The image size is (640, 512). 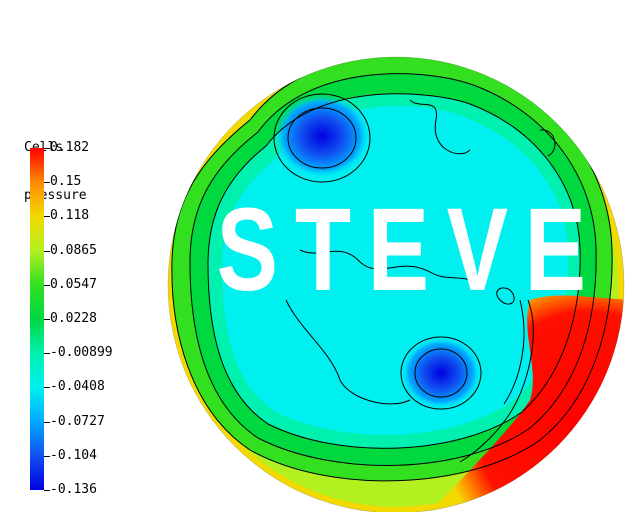 What do you see at coordinates (66, 182) in the screenshot?
I see `colorbar-tick-label: 0.15` at bounding box center [66, 182].